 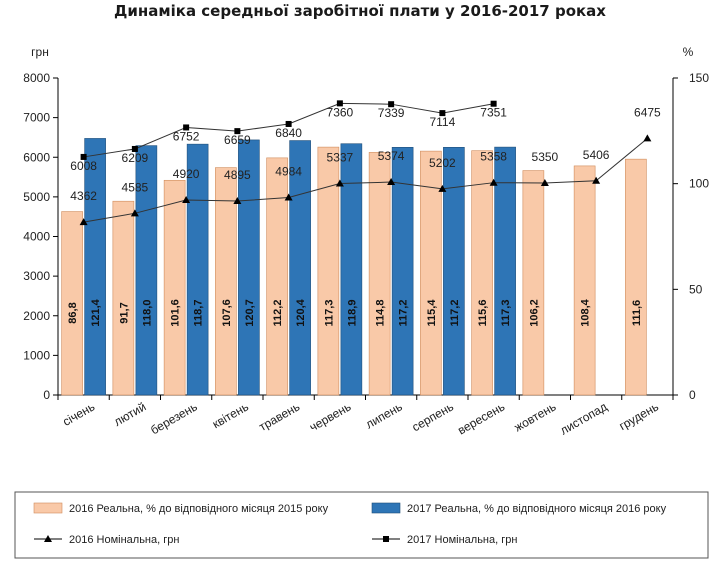 What do you see at coordinates (493, 113) in the screenshot?
I see `line-2017-nominal-label: 7351` at bounding box center [493, 113].